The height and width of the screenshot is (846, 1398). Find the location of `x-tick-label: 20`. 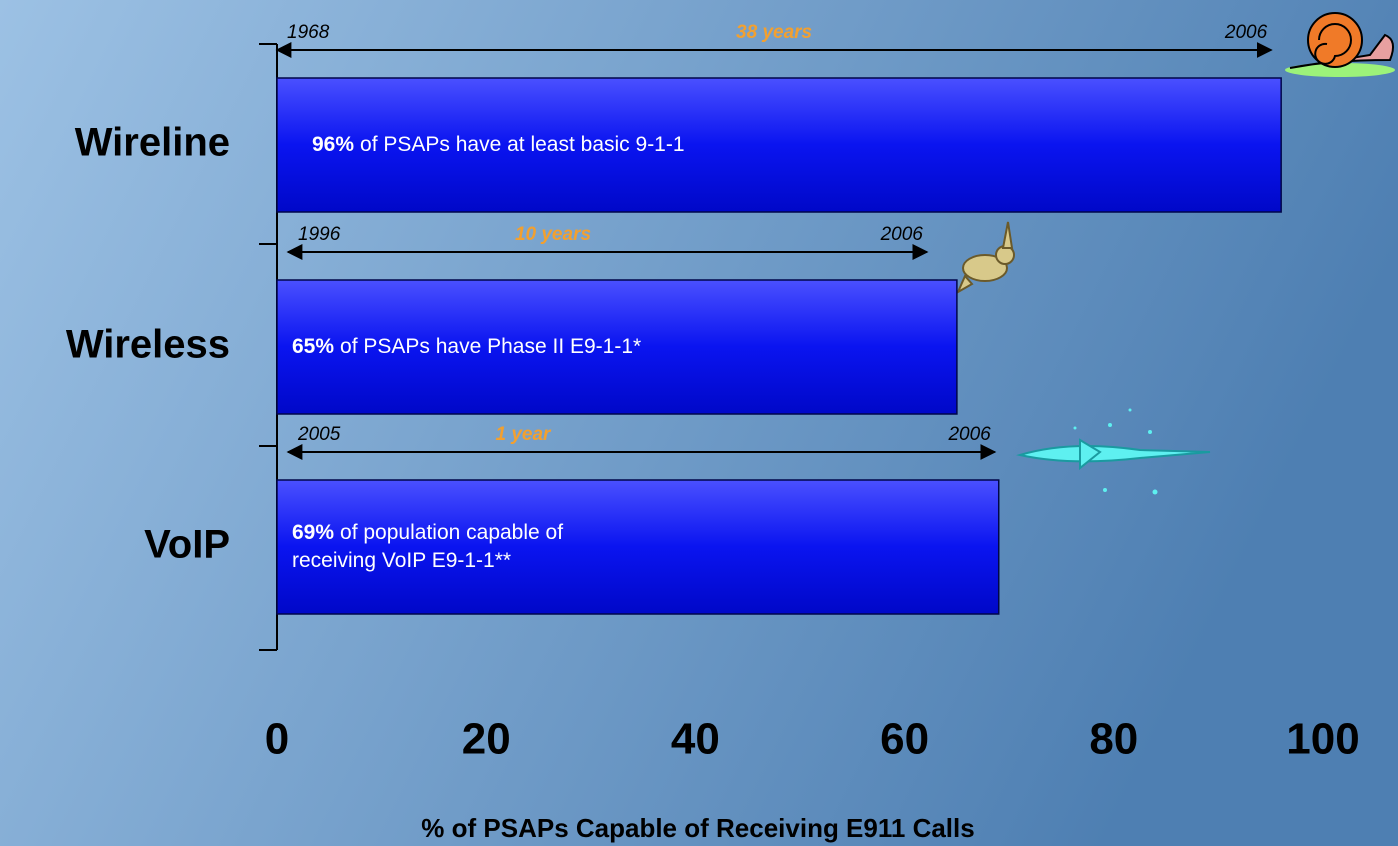

x-tick-label: 20 is located at coordinates (486, 739).